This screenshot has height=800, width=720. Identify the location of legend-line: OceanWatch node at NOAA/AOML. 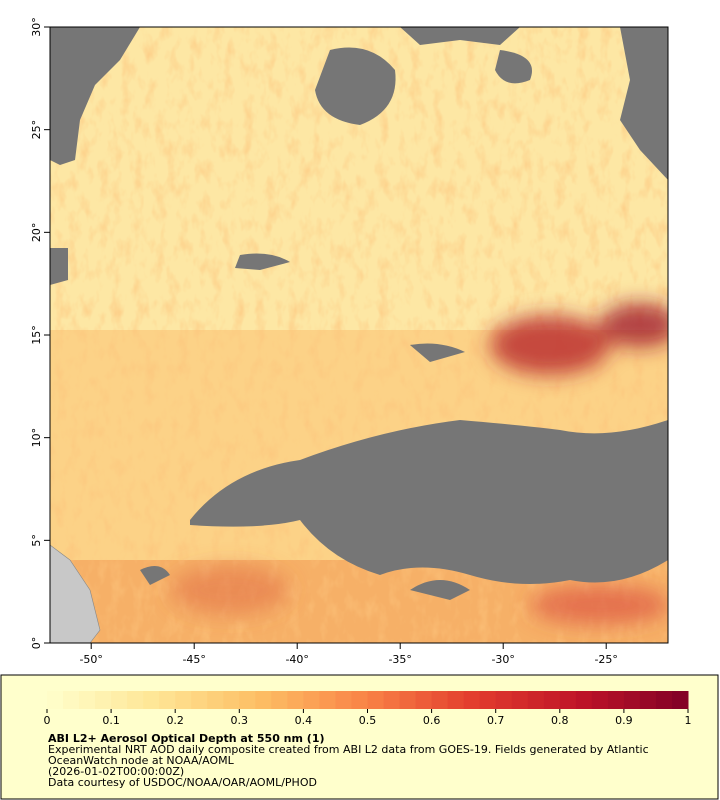
(141, 760).